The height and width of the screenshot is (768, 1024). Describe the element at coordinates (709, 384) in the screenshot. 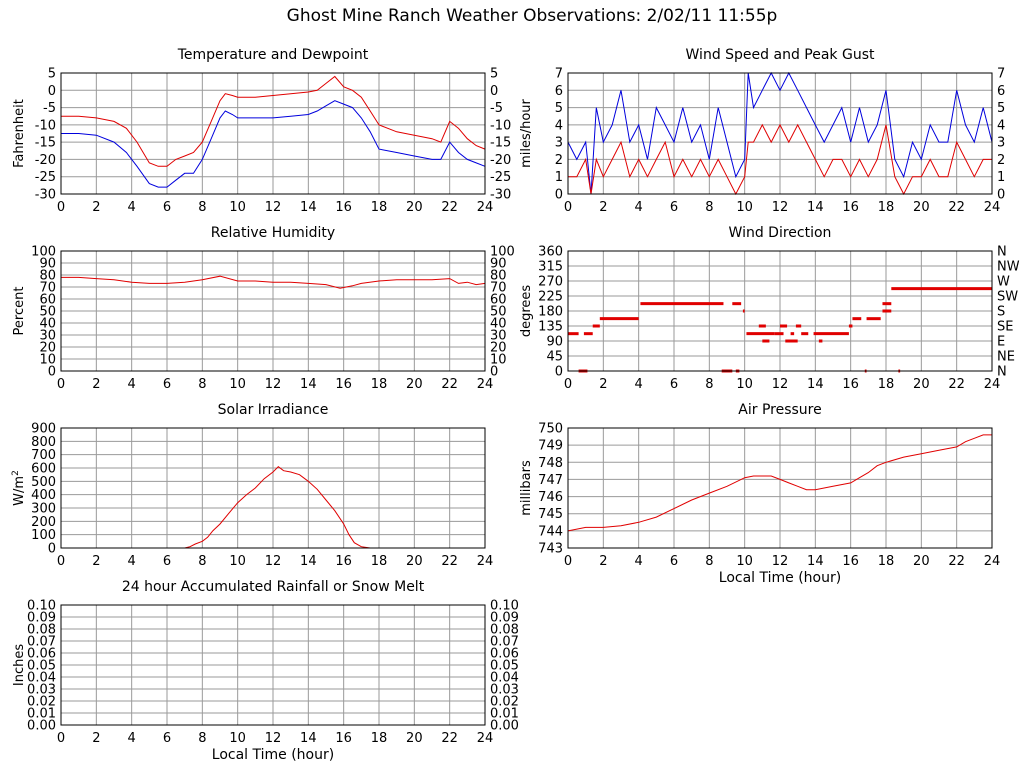

I see `x-tick-label: 8` at that location.